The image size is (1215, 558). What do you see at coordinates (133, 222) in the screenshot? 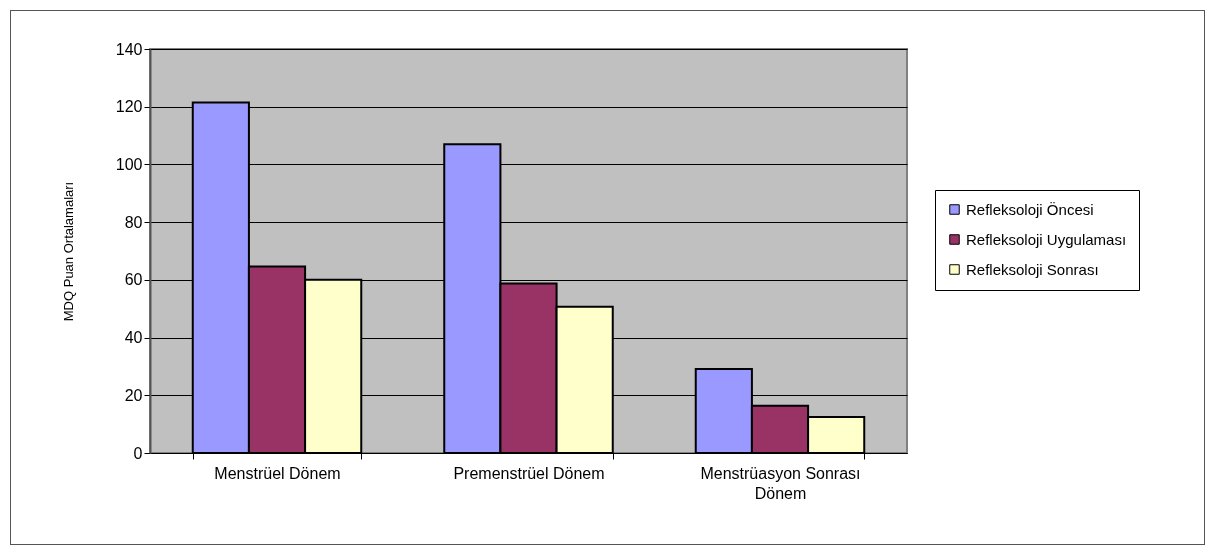
I see `y-tick-label: 80` at bounding box center [133, 222].